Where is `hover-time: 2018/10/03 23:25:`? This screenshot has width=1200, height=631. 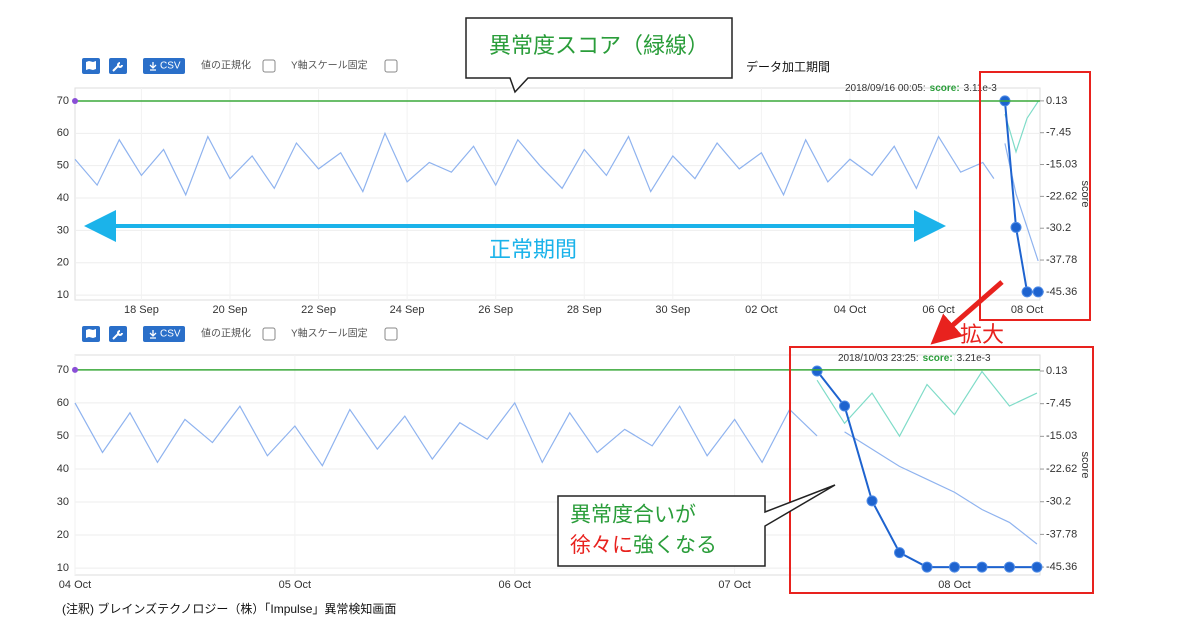 hover-time: 2018/10/03 23:25: is located at coordinates (878, 358).